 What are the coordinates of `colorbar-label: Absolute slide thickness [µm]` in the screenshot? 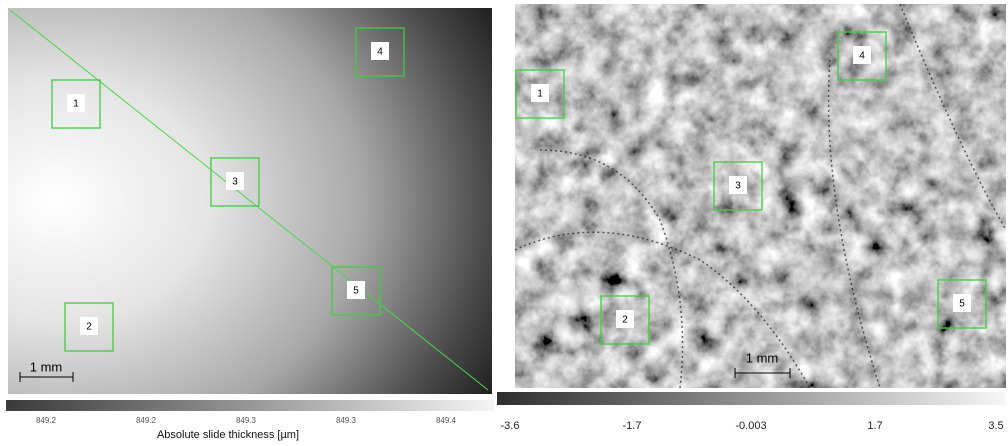 It's located at (228, 435).